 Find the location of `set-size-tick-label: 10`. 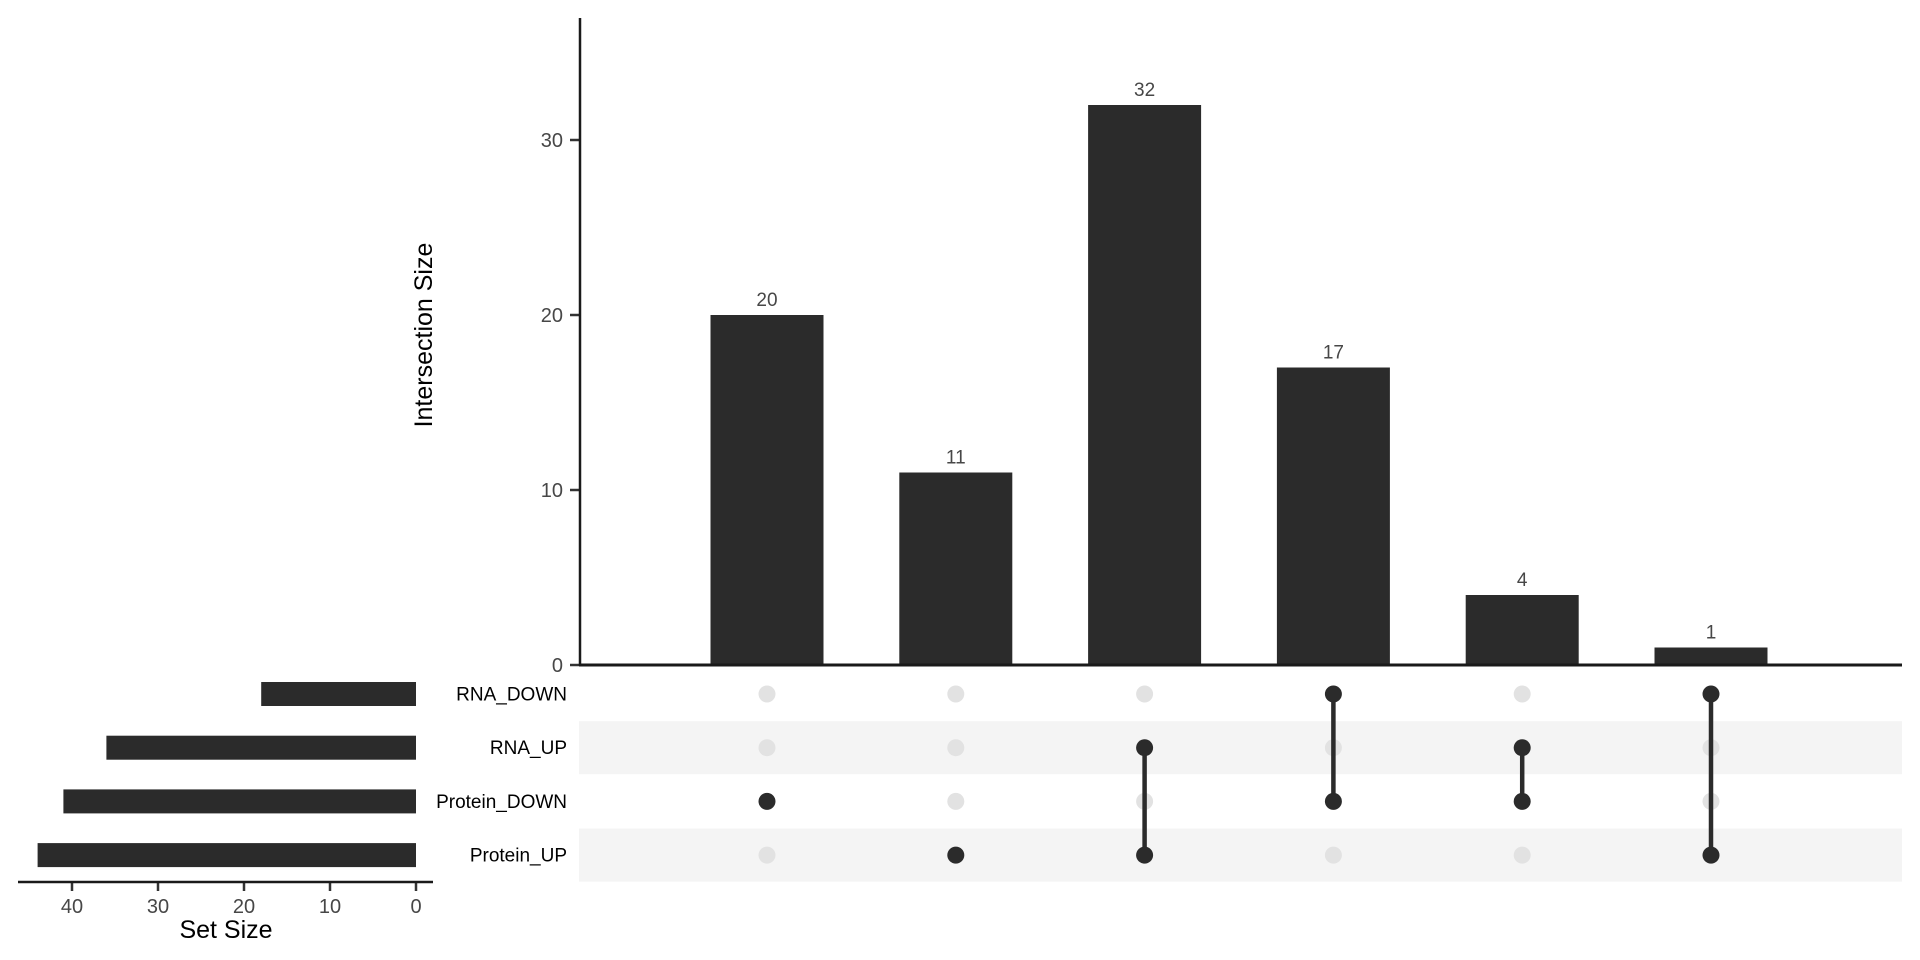

set-size-tick-label: 10 is located at coordinates (330, 907).